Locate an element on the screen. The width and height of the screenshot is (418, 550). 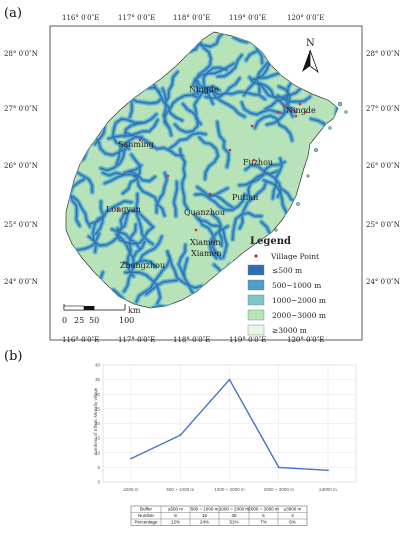
table-cell: 7% is located at coordinates (263, 522).